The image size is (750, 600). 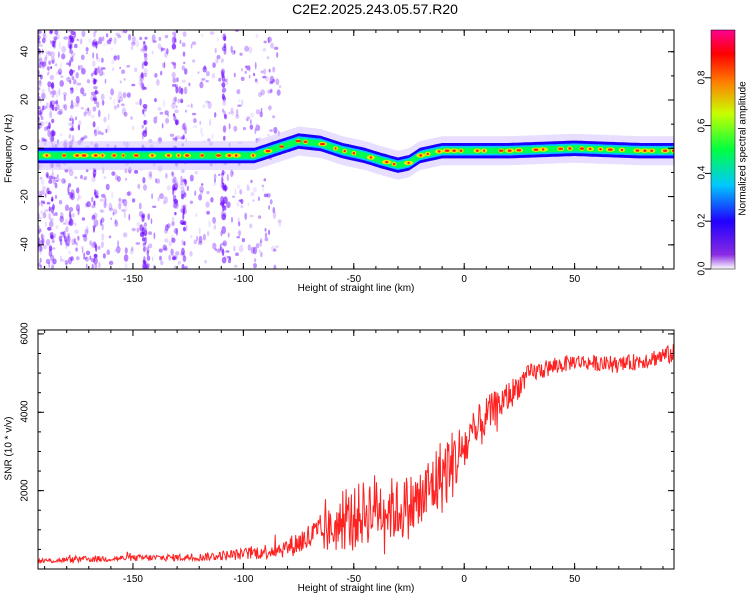 I want to click on y-tick-label: -20, so click(x=25, y=196).